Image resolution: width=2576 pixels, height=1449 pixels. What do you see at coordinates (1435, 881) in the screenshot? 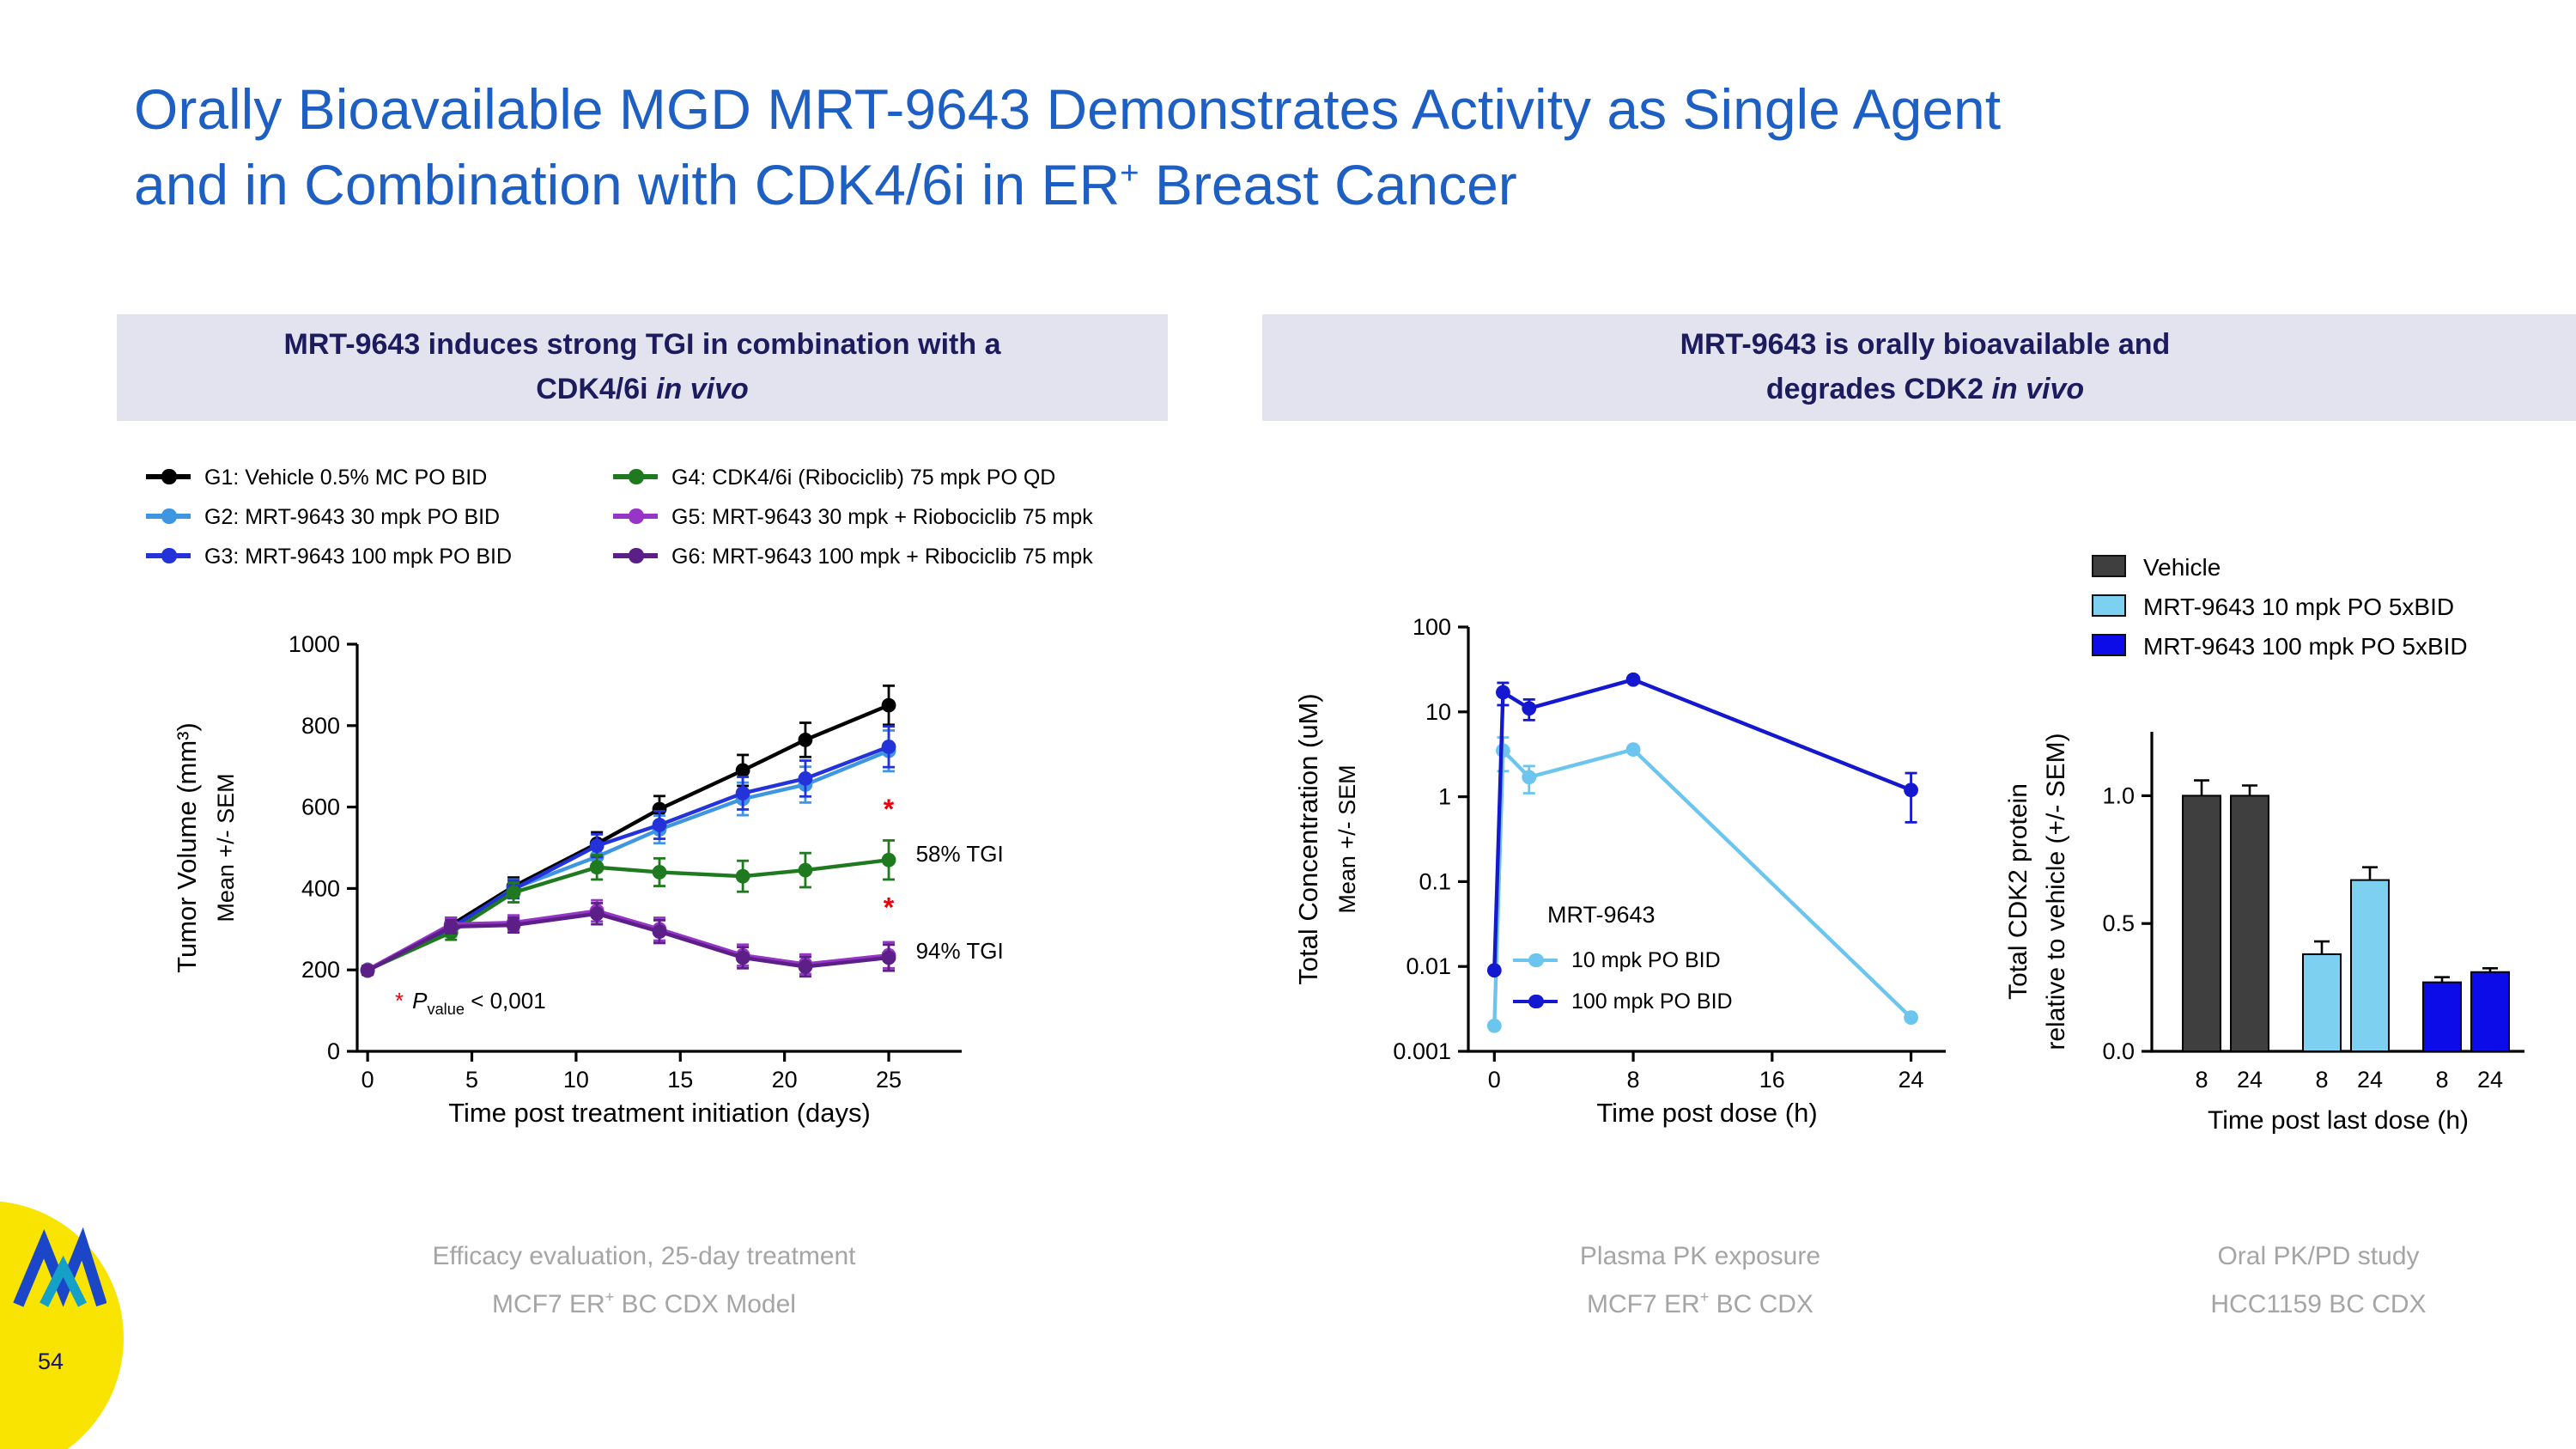
I see `svg-text: 0.1` at bounding box center [1435, 881].